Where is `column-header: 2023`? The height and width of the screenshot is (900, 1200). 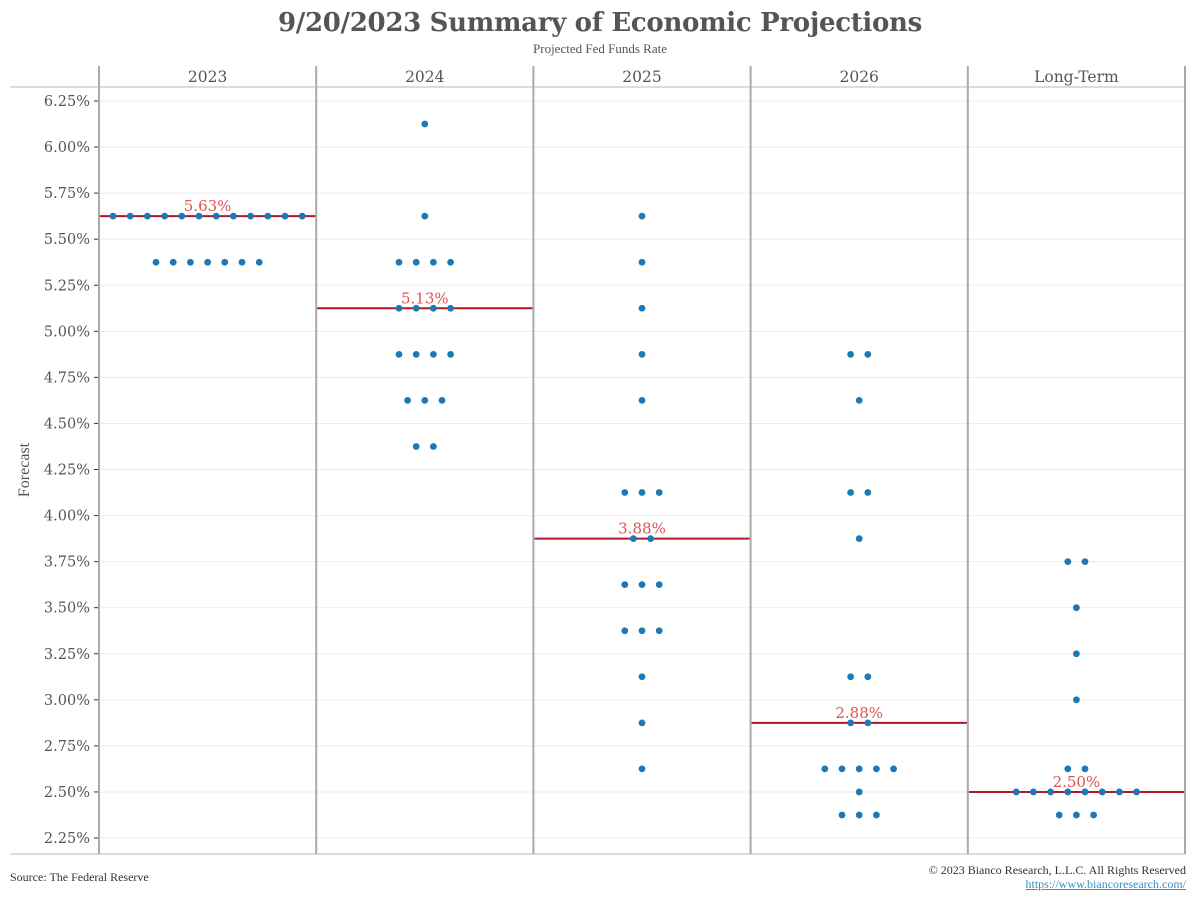
column-header: 2023 is located at coordinates (207, 77).